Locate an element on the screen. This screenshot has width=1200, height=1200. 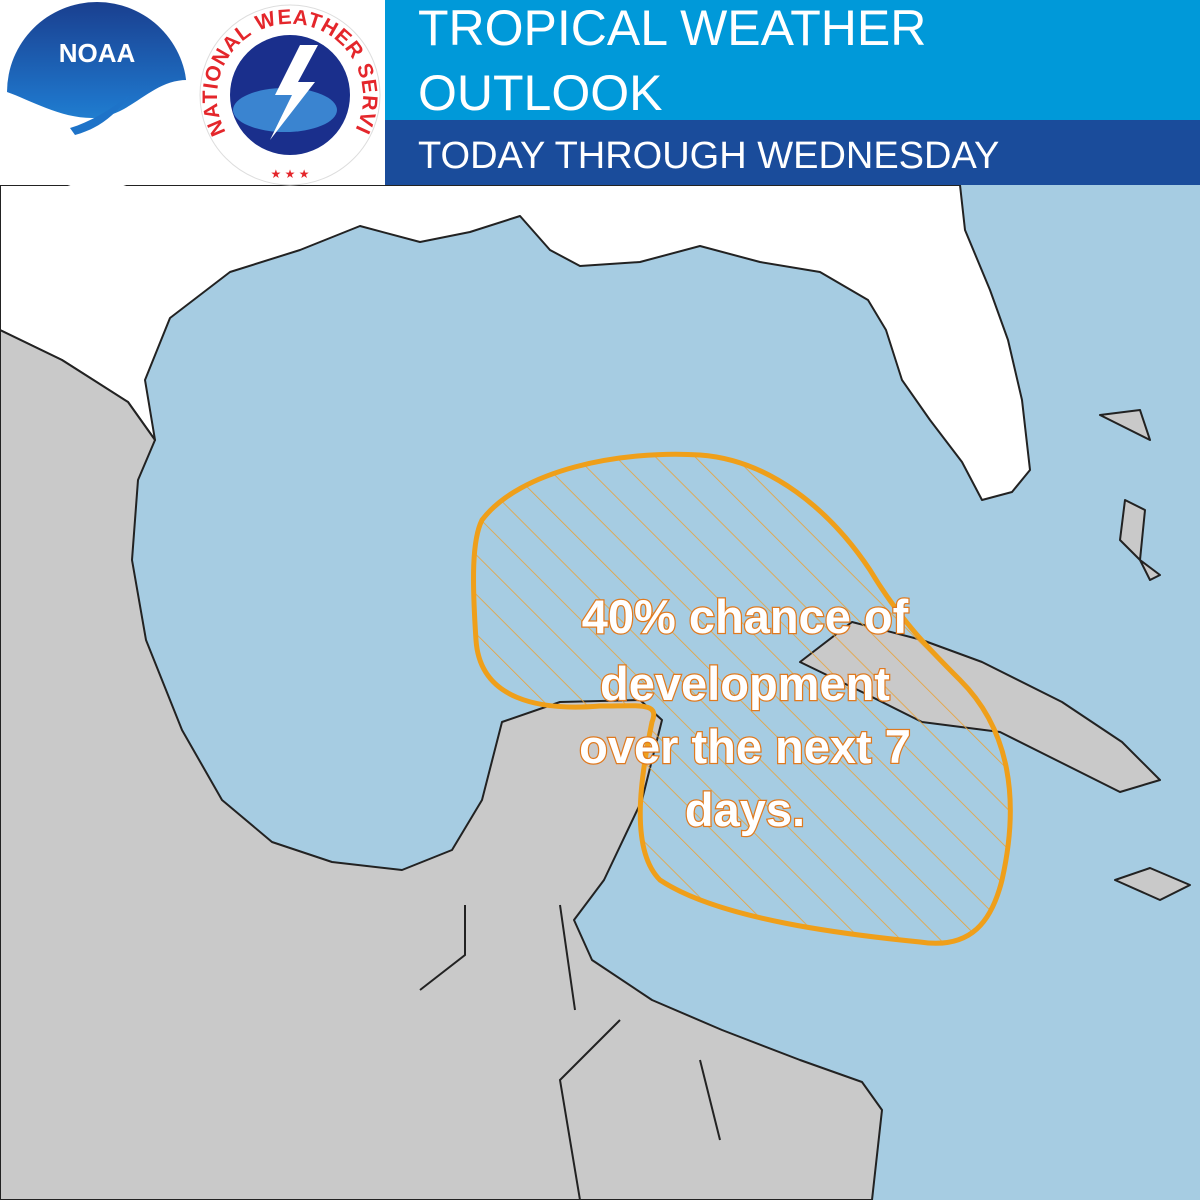
annotation: development is located at coordinates (745, 683).